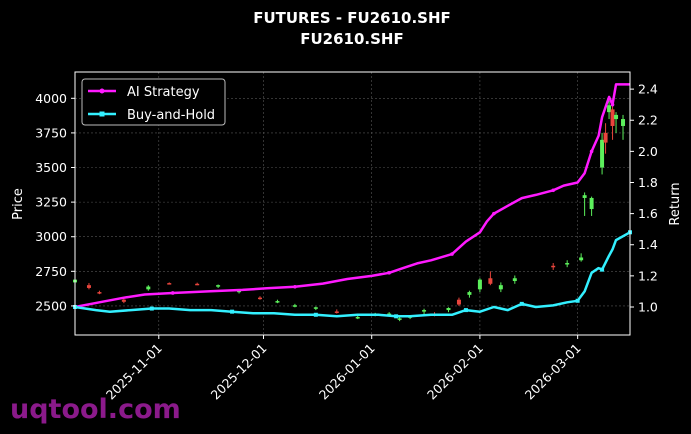 The width and height of the screenshot is (691, 434). What do you see at coordinates (51, 132) in the screenshot?
I see `y-left-tick-label: 3750` at bounding box center [51, 132].